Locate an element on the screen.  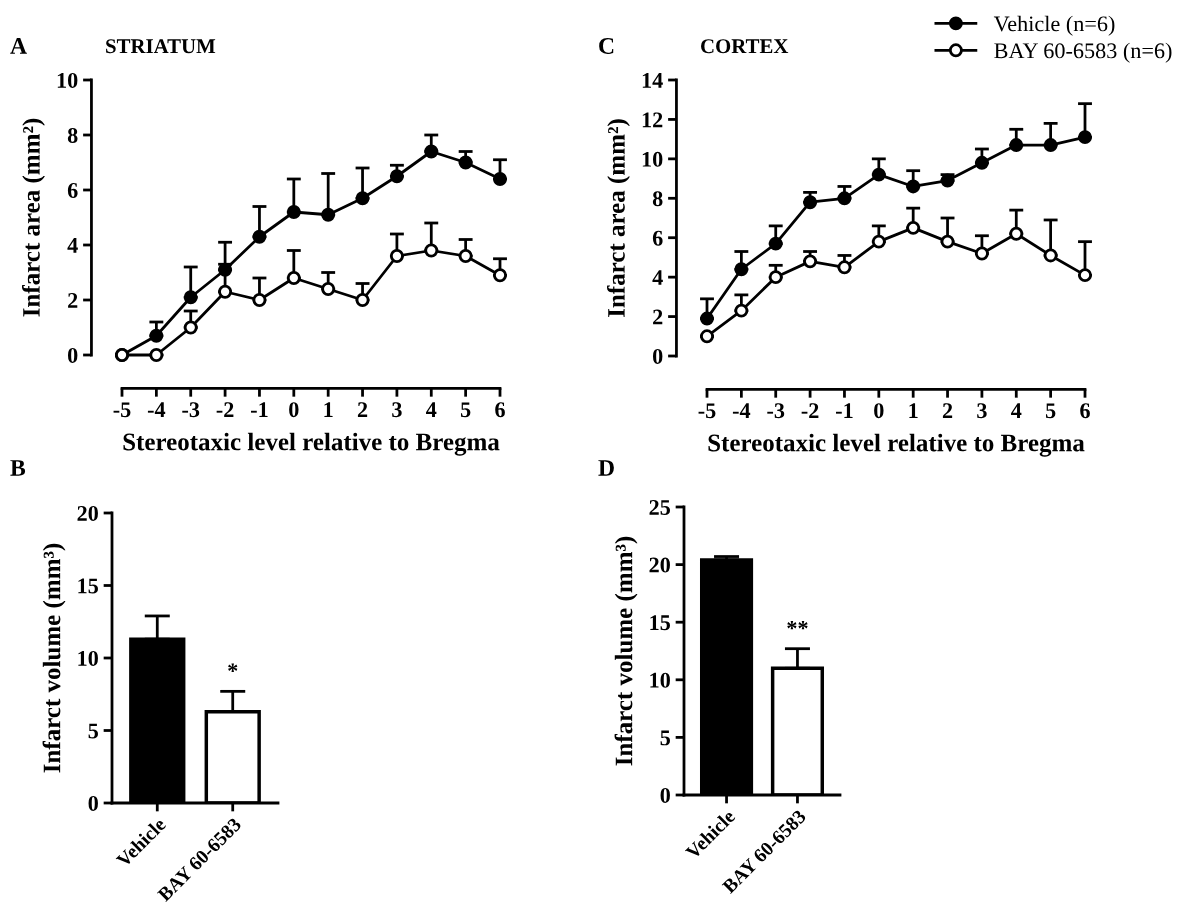
y-tick-label: 12 is located at coordinates (652, 120).